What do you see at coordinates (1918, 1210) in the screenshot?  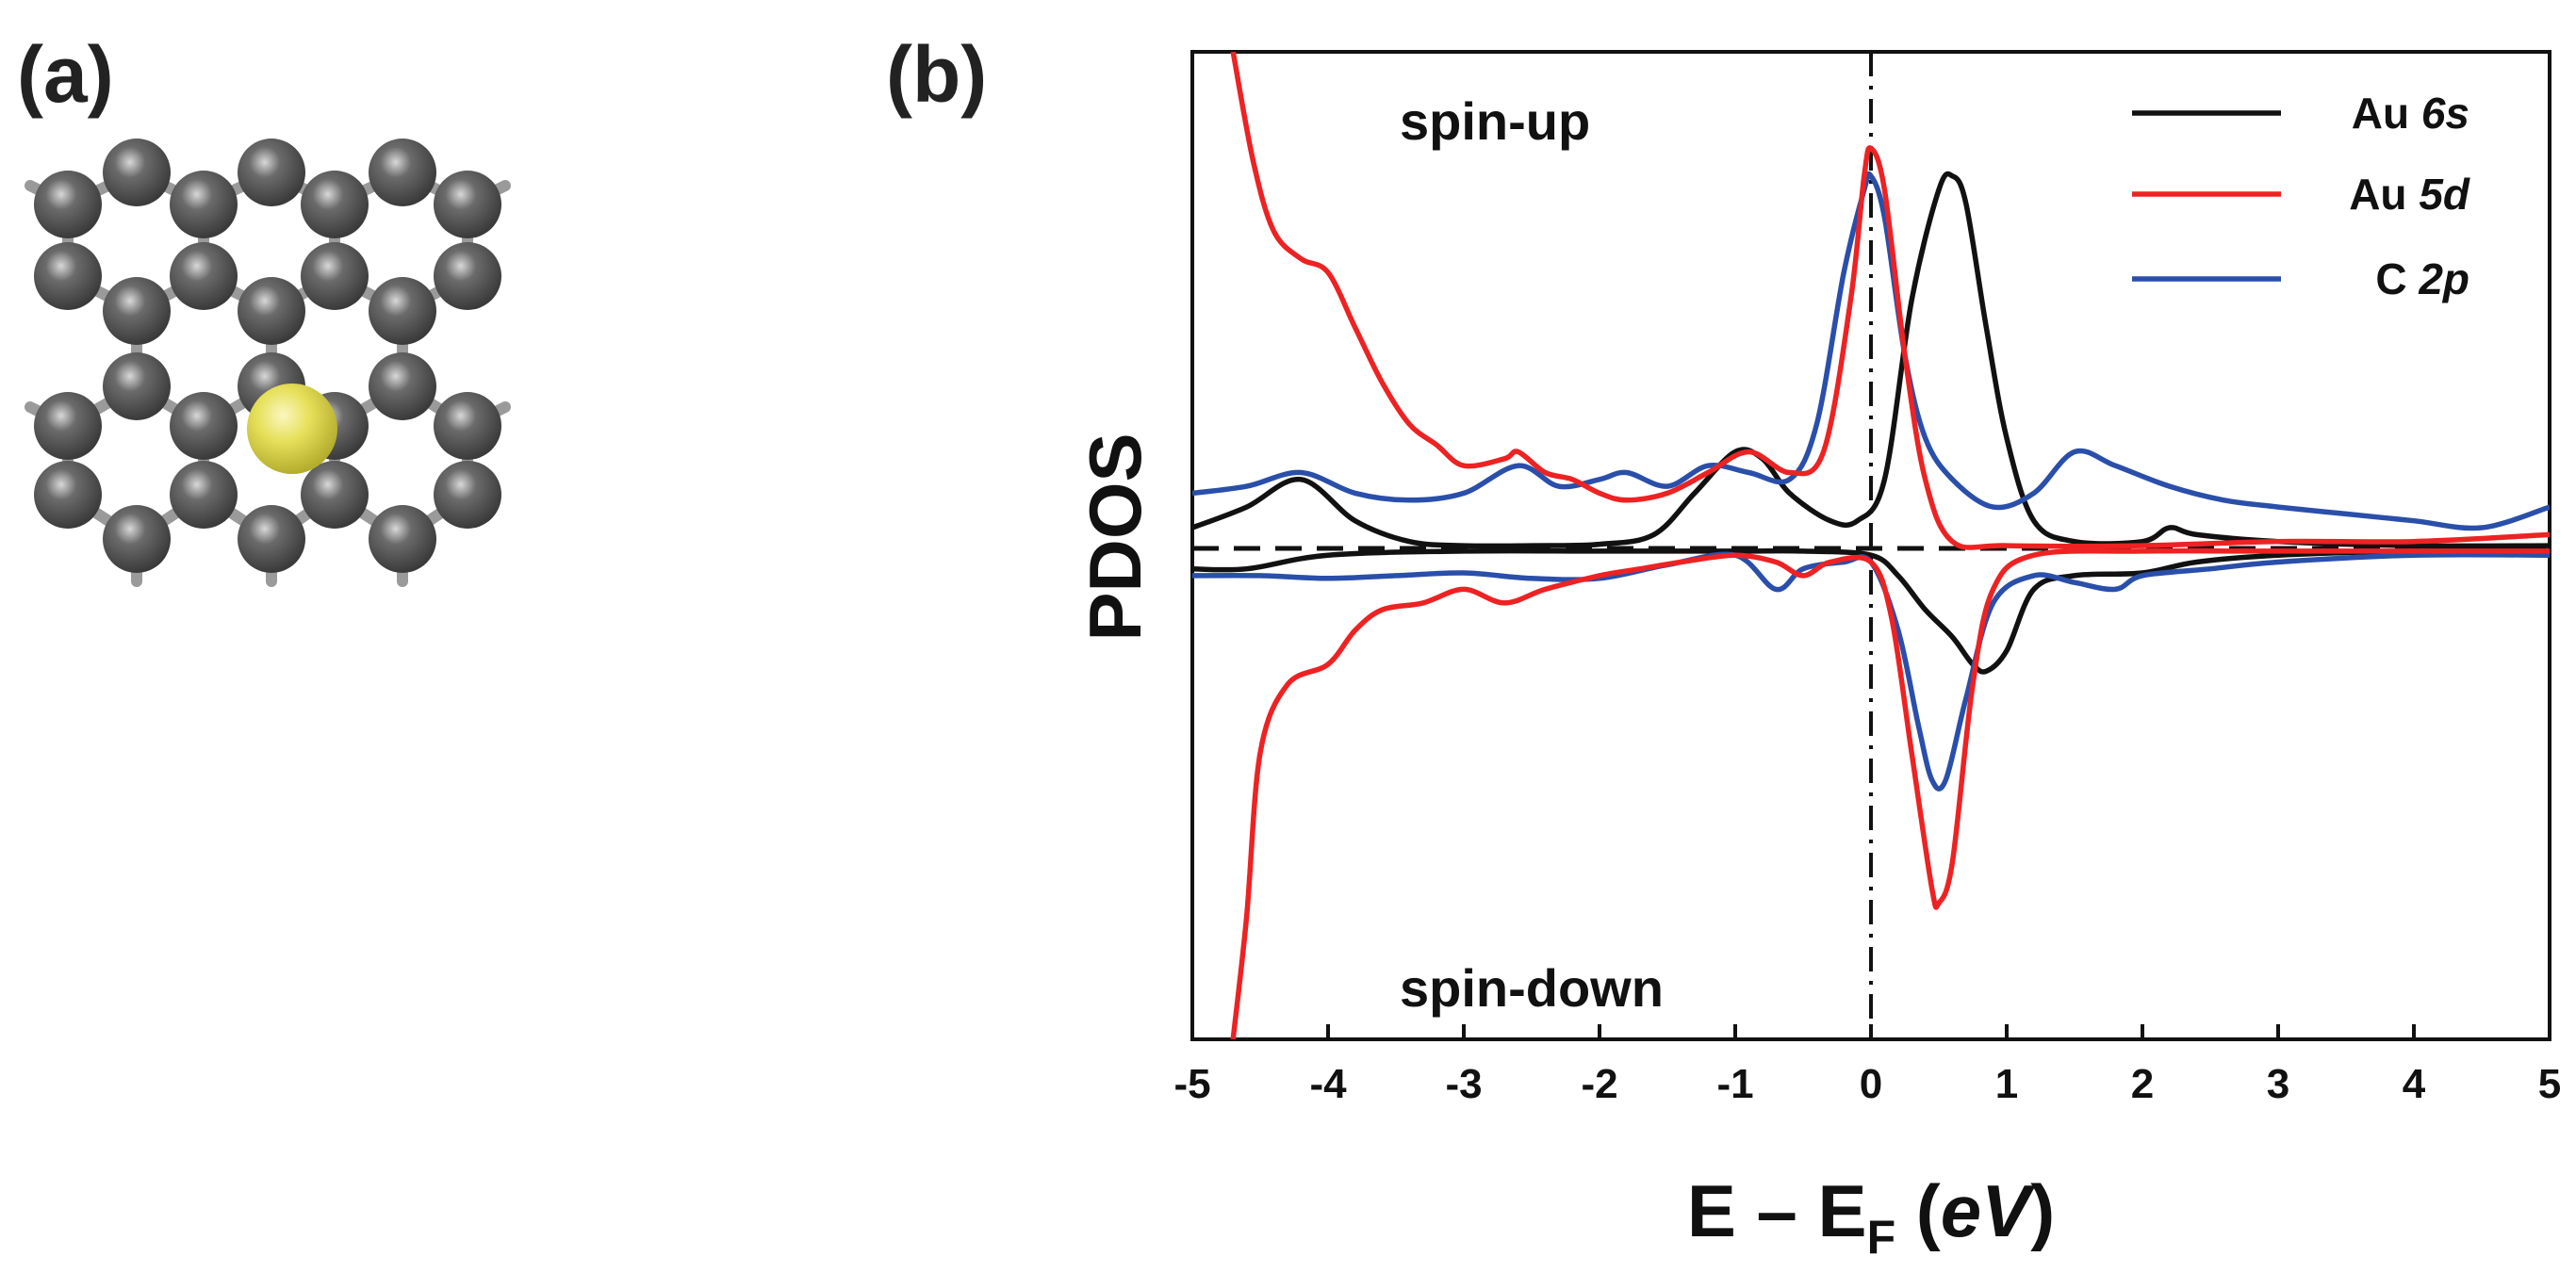 I see `x-axis-title-open: (` at bounding box center [1918, 1210].